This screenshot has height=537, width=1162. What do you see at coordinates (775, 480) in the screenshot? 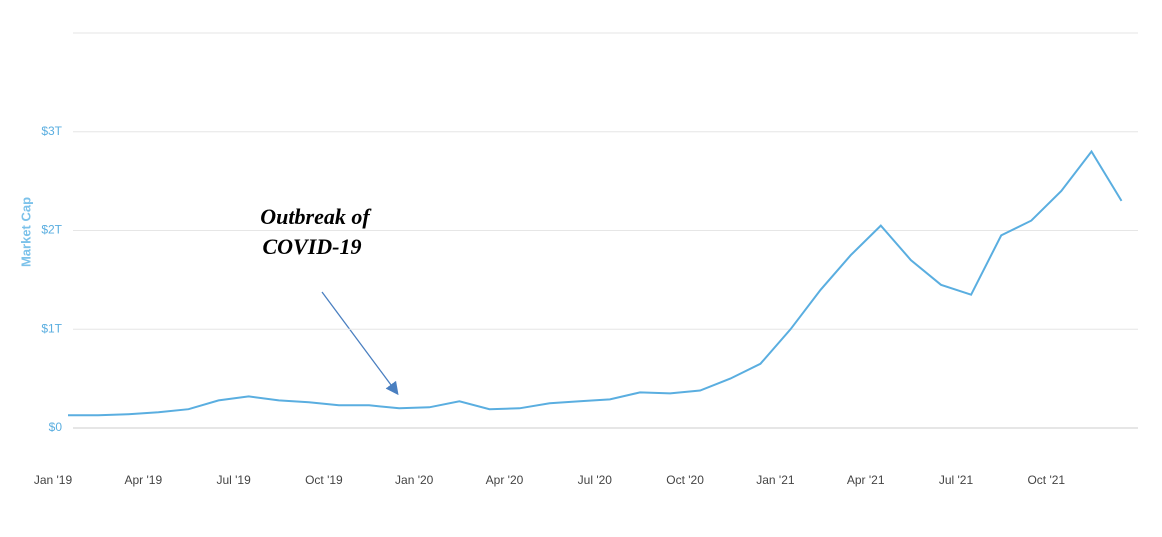
I see `x-tick-label: Jan '21` at bounding box center [775, 480].